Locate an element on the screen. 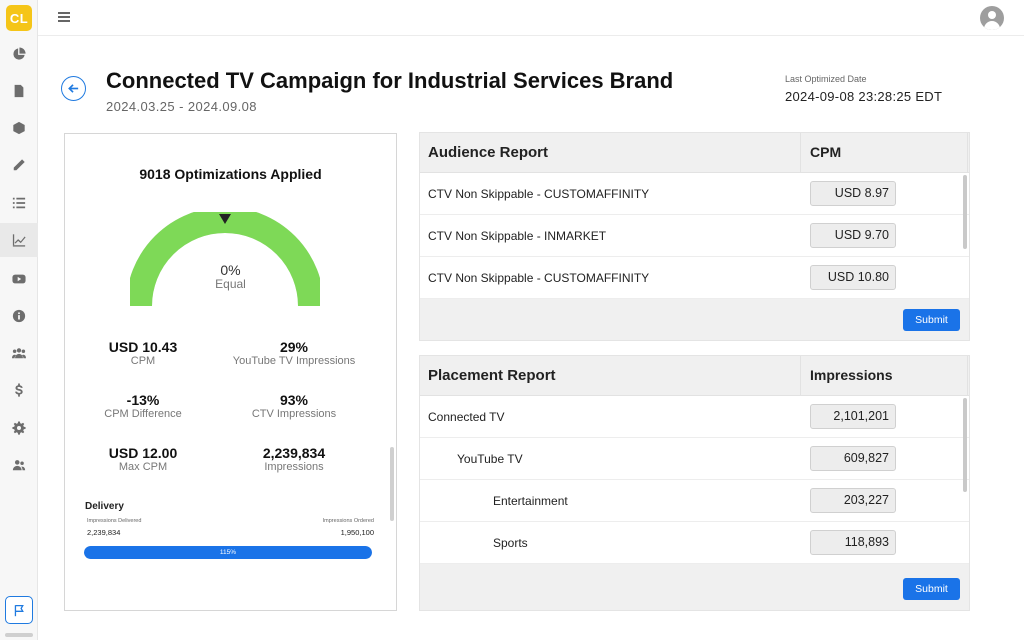 The width and height of the screenshot is (1024, 640). table-row: Sports 118,893 is located at coordinates (694, 543).